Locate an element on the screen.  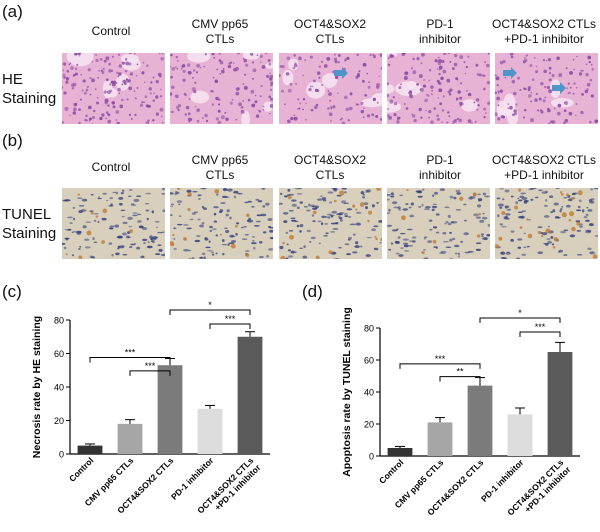
panel-label-c: (c) is located at coordinates (12, 291).